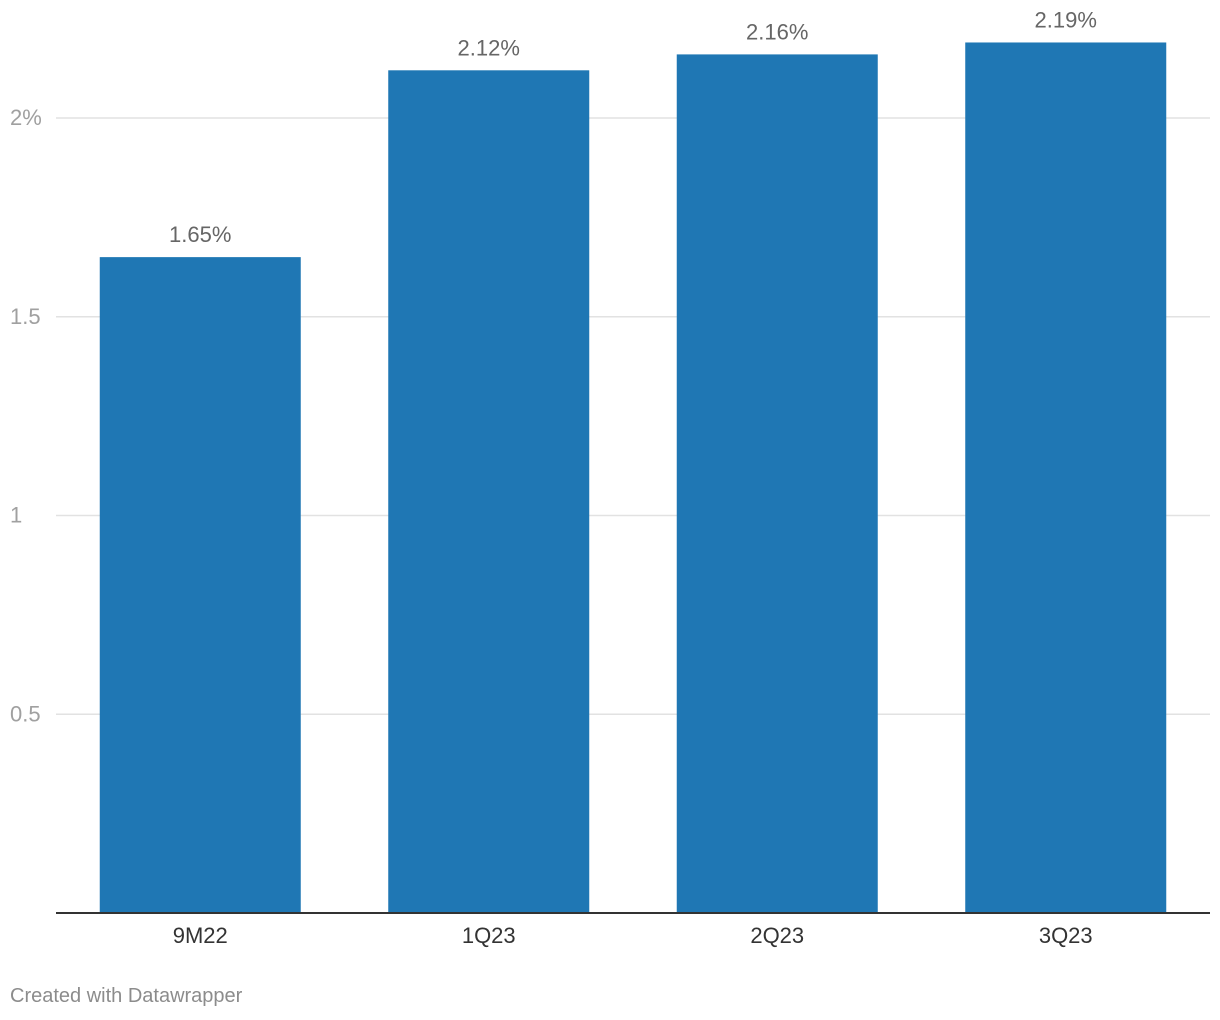  What do you see at coordinates (777, 31) in the screenshot?
I see `bar-value-label: 2.16%` at bounding box center [777, 31].